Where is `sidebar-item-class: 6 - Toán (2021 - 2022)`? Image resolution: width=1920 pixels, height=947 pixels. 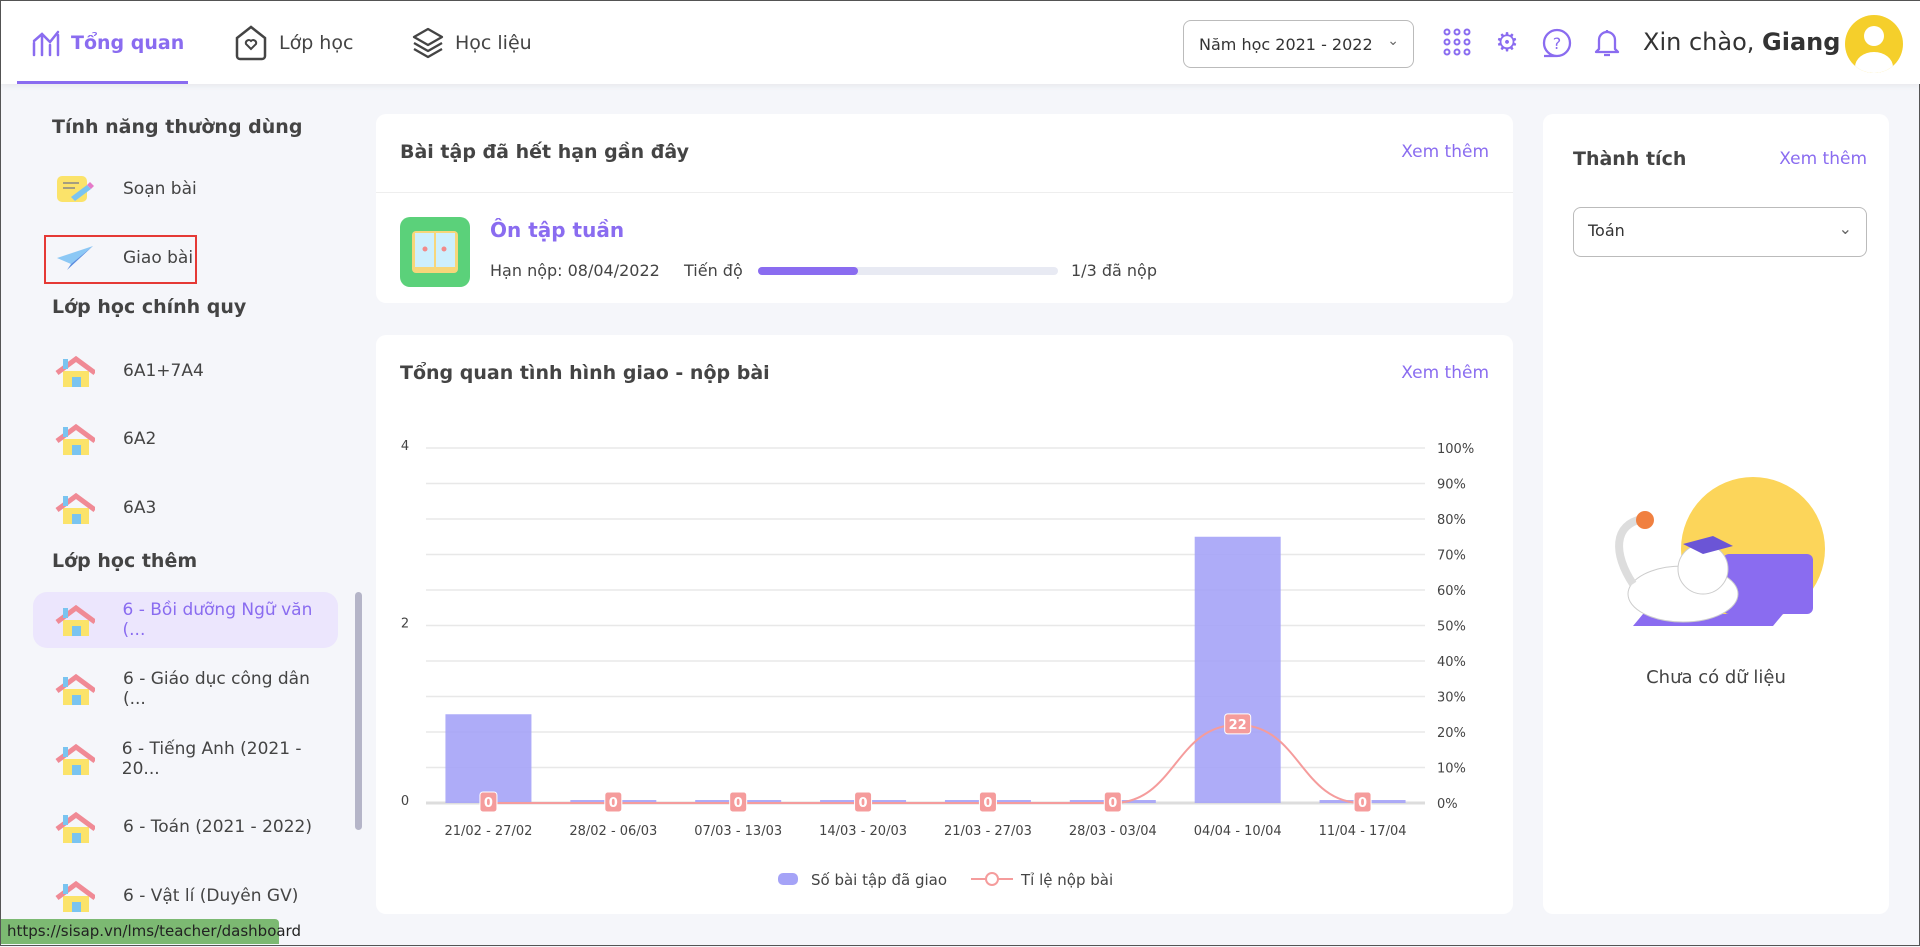 sidebar-item-class: 6 - Toán (2021 - 2022) is located at coordinates (185, 827).